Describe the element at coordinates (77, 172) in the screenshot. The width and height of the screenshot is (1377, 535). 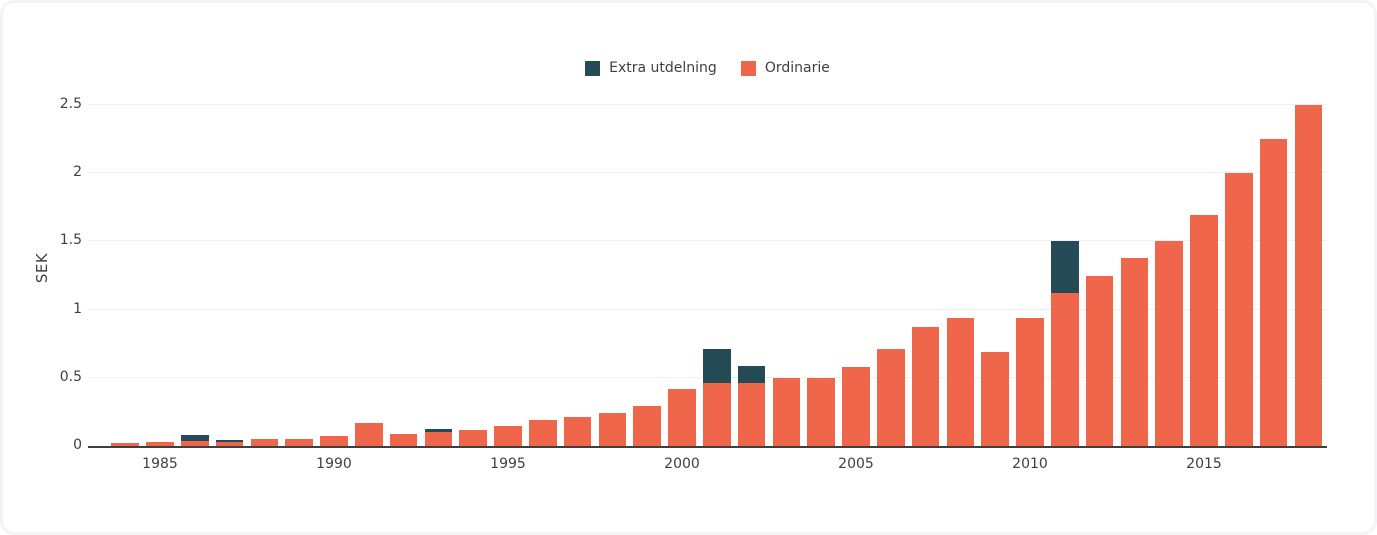
I see `y-tick-label-2: 2` at that location.